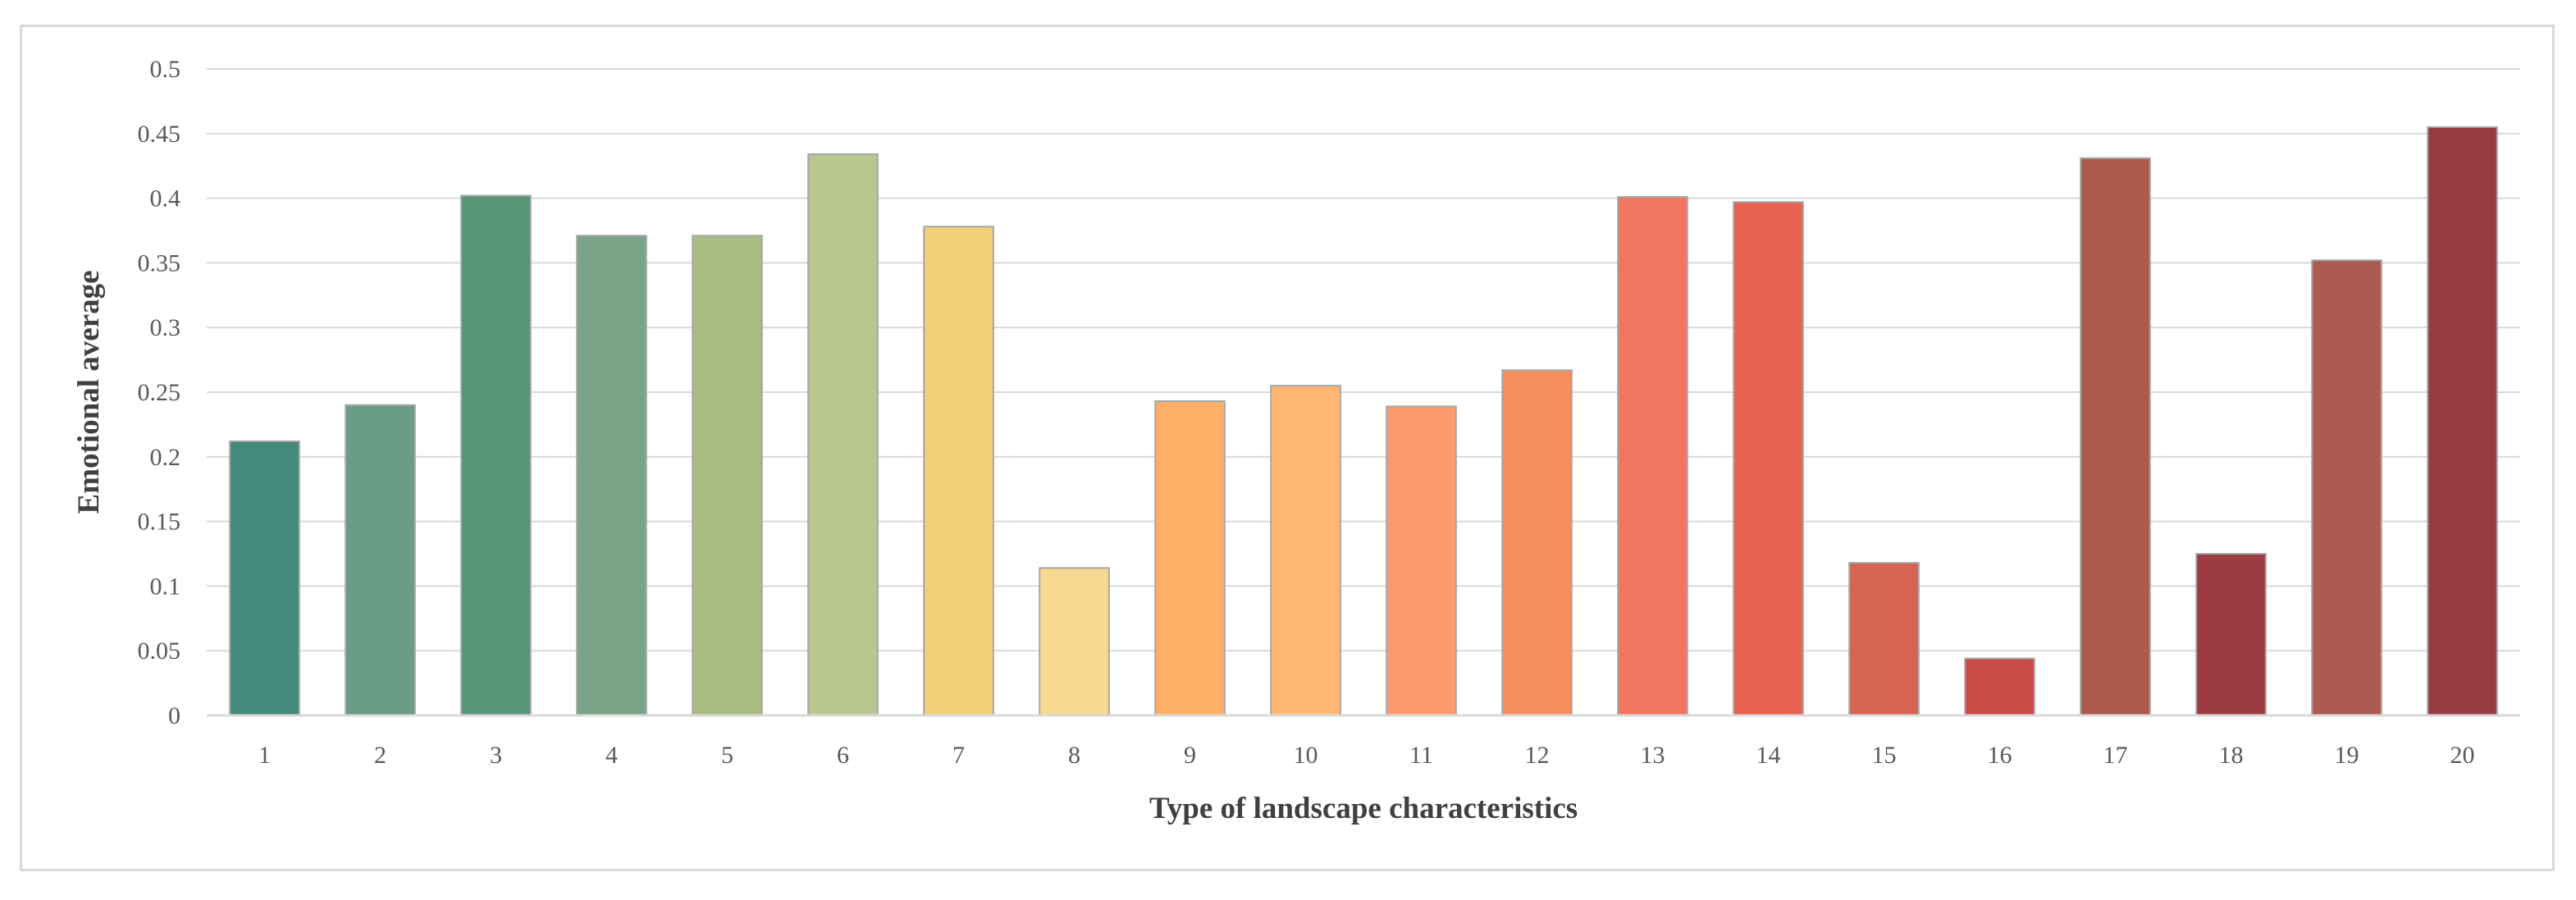 This screenshot has width=2576, height=900. Describe the element at coordinates (1769, 756) in the screenshot. I see `x-tick-label: 14` at that location.